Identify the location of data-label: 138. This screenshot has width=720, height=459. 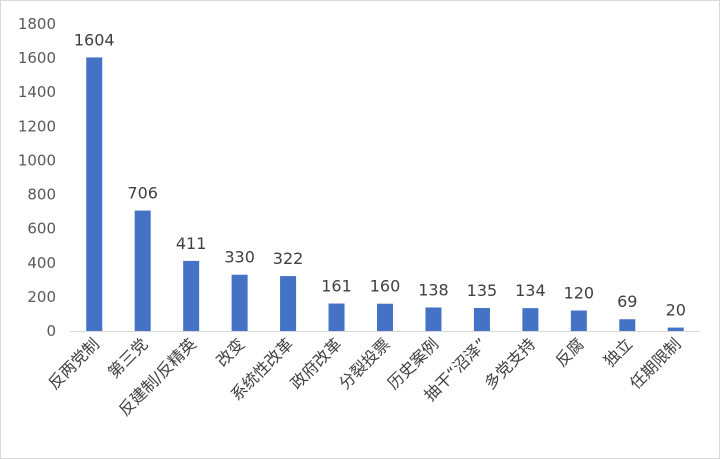
(433, 289).